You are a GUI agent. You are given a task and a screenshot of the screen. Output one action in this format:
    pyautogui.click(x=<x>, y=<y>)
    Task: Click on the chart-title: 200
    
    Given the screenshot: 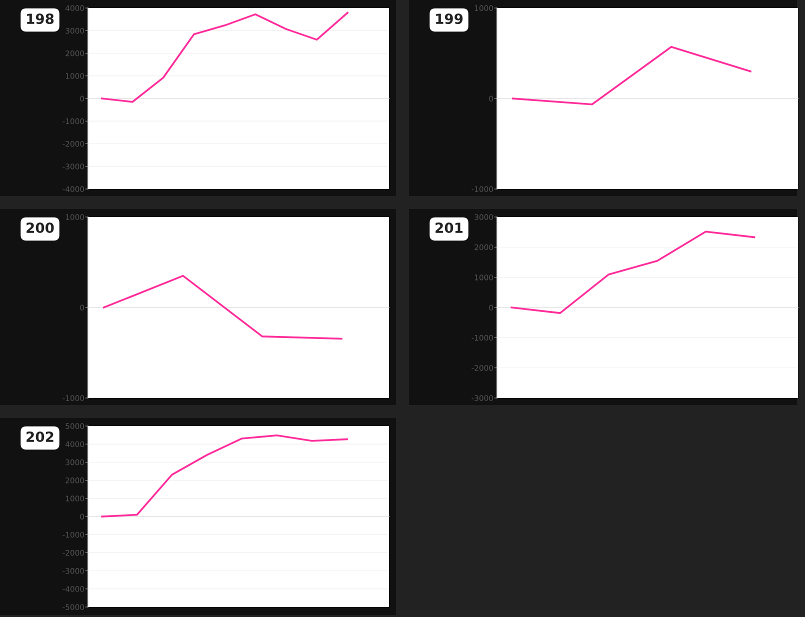 What is the action you would take?
    pyautogui.click(x=40, y=228)
    